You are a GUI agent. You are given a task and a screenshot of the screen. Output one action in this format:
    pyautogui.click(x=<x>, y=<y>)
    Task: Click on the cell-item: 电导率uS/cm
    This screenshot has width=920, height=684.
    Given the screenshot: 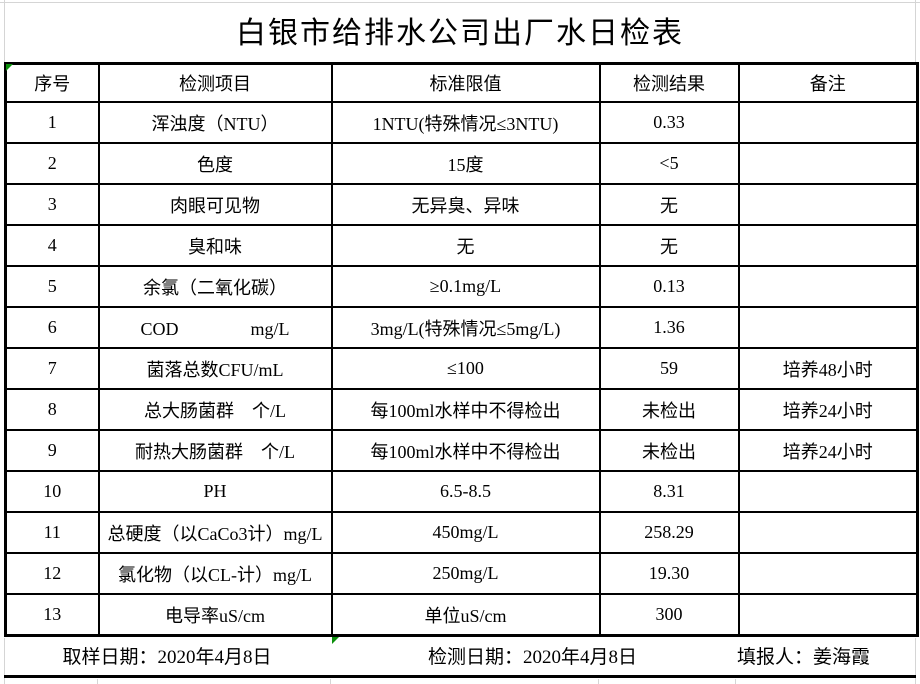 What is the action you would take?
    pyautogui.click(x=215, y=615)
    